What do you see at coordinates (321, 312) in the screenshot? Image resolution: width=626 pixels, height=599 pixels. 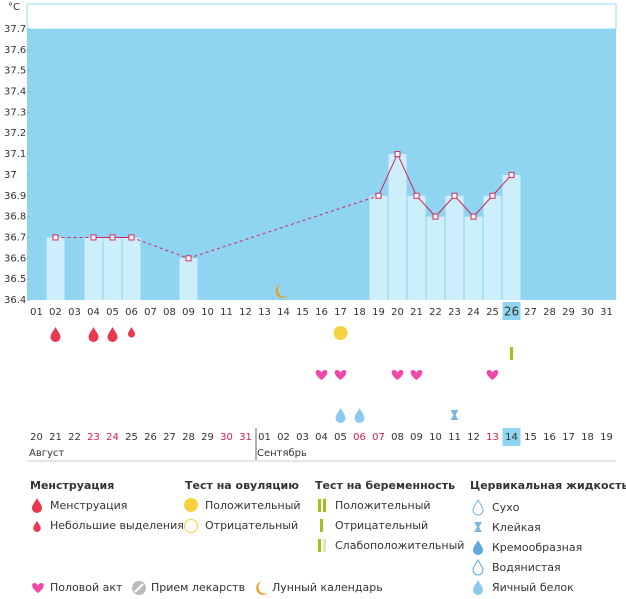 I see `x-tick-label: 16` at bounding box center [321, 312].